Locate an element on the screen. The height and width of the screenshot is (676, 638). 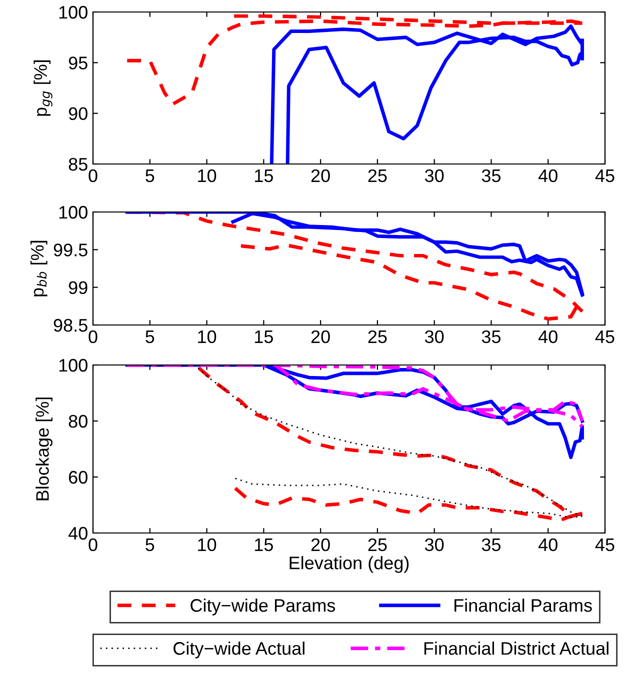
y-tick-label: 80 is located at coordinates (78, 421).